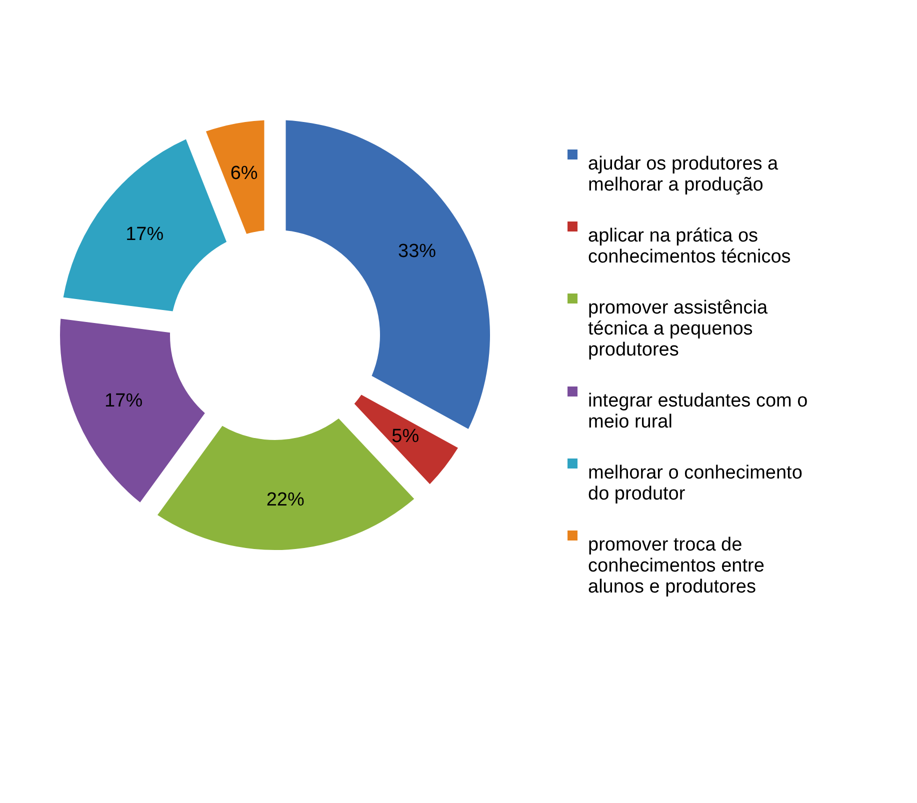 Image resolution: width=917 pixels, height=803 pixels. I want to click on data-label: 22%, so click(285, 500).